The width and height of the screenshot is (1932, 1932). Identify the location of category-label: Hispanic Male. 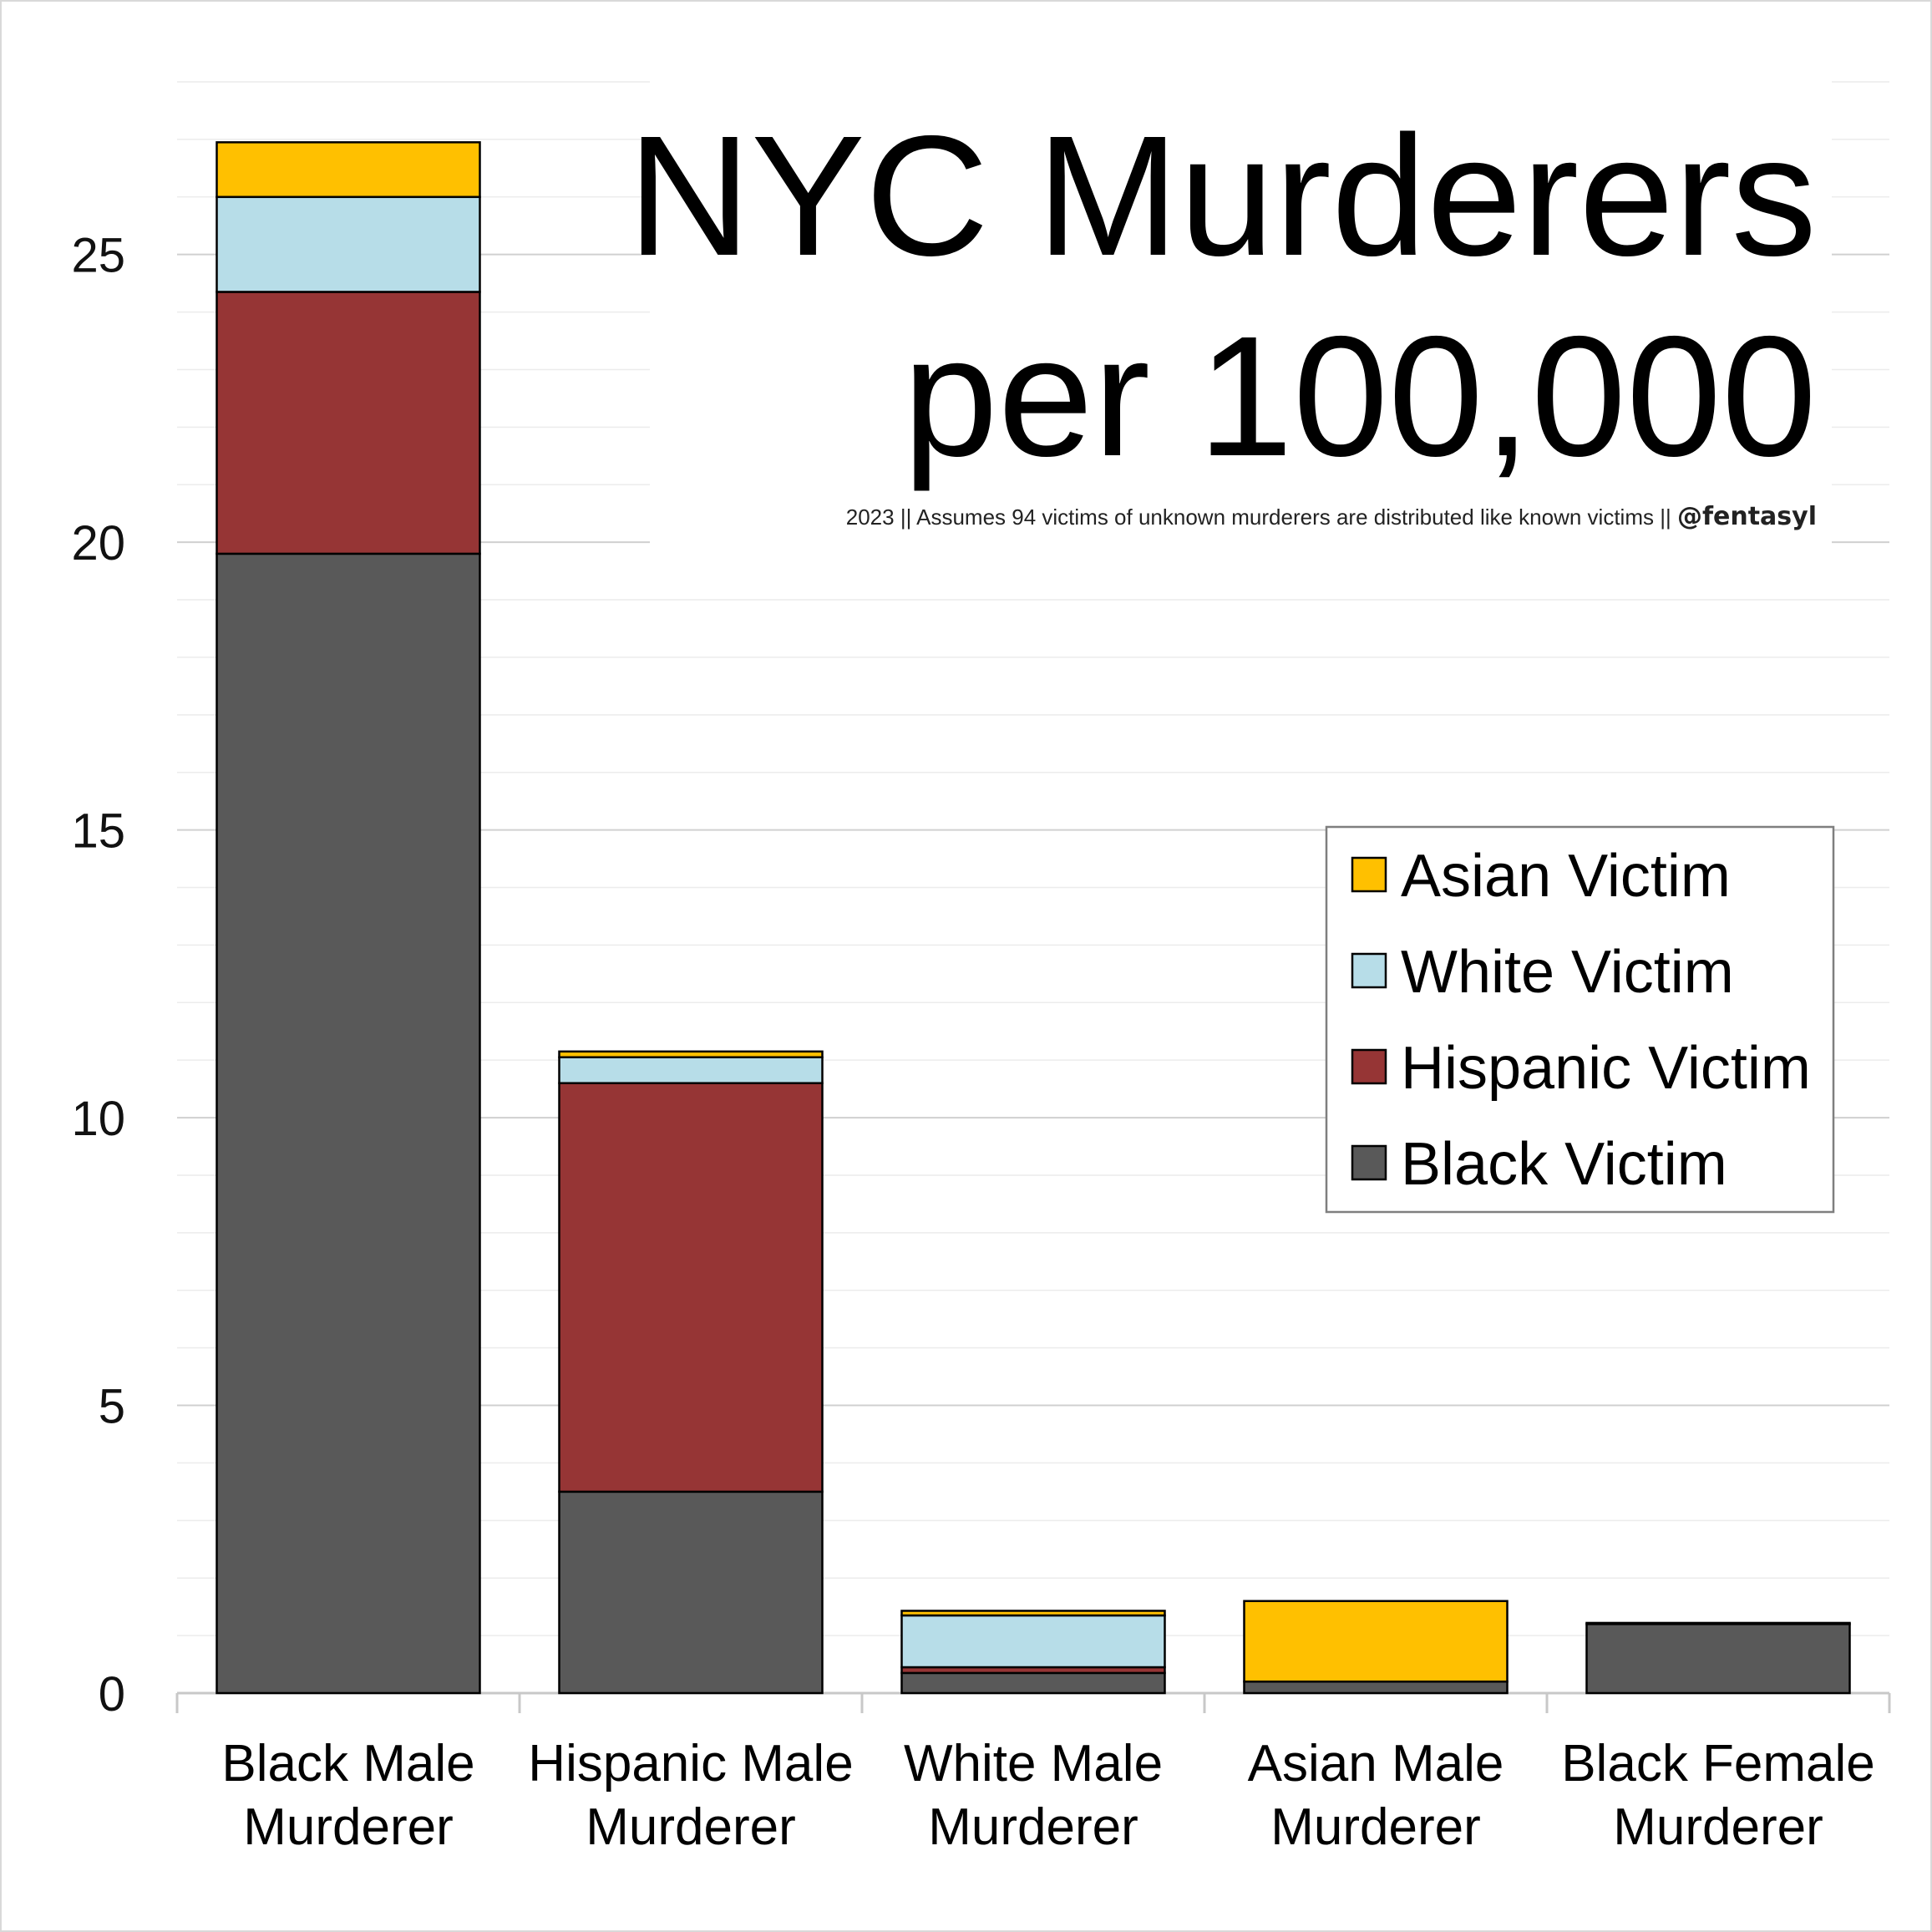
(690, 1764).